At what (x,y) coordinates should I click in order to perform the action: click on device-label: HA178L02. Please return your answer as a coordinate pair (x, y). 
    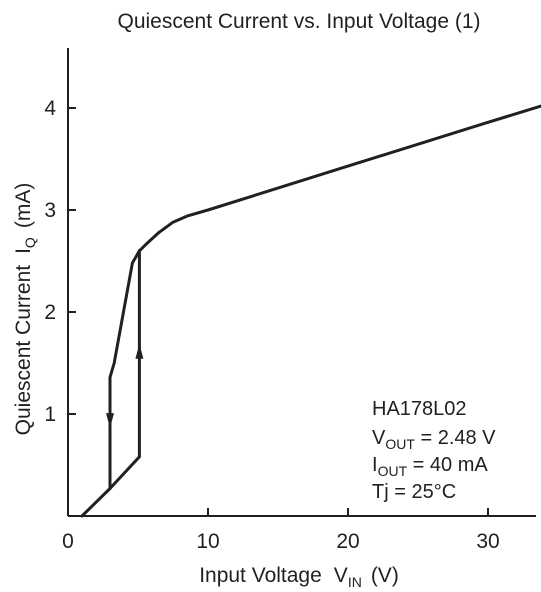
    Looking at the image, I should click on (419, 409).